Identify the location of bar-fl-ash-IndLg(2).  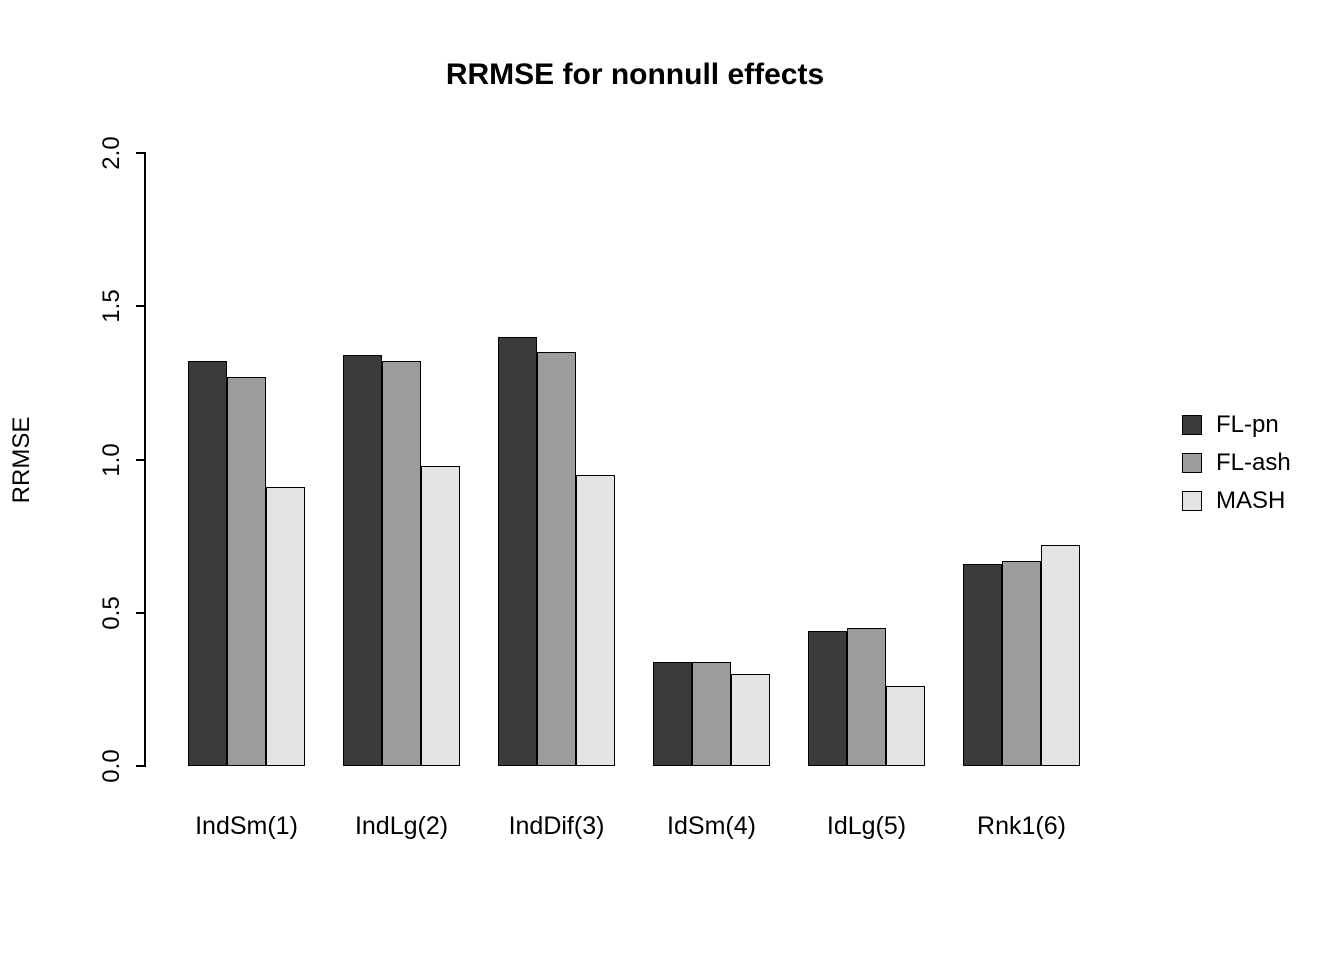
(401, 563).